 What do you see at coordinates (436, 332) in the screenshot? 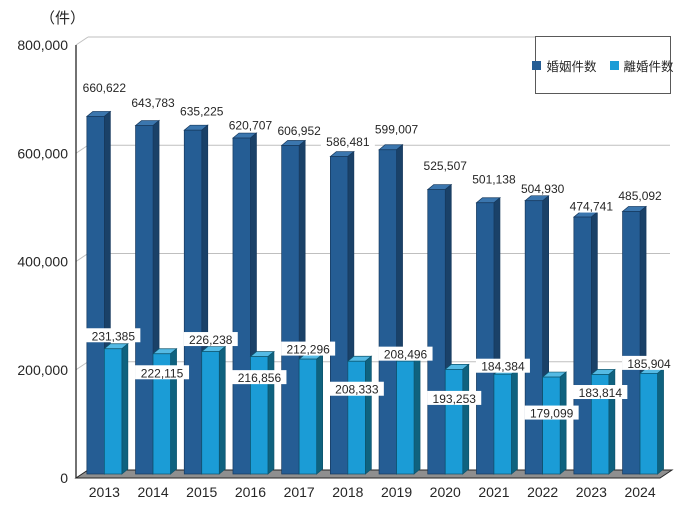
I see `bar-婚姻件数-2020` at bounding box center [436, 332].